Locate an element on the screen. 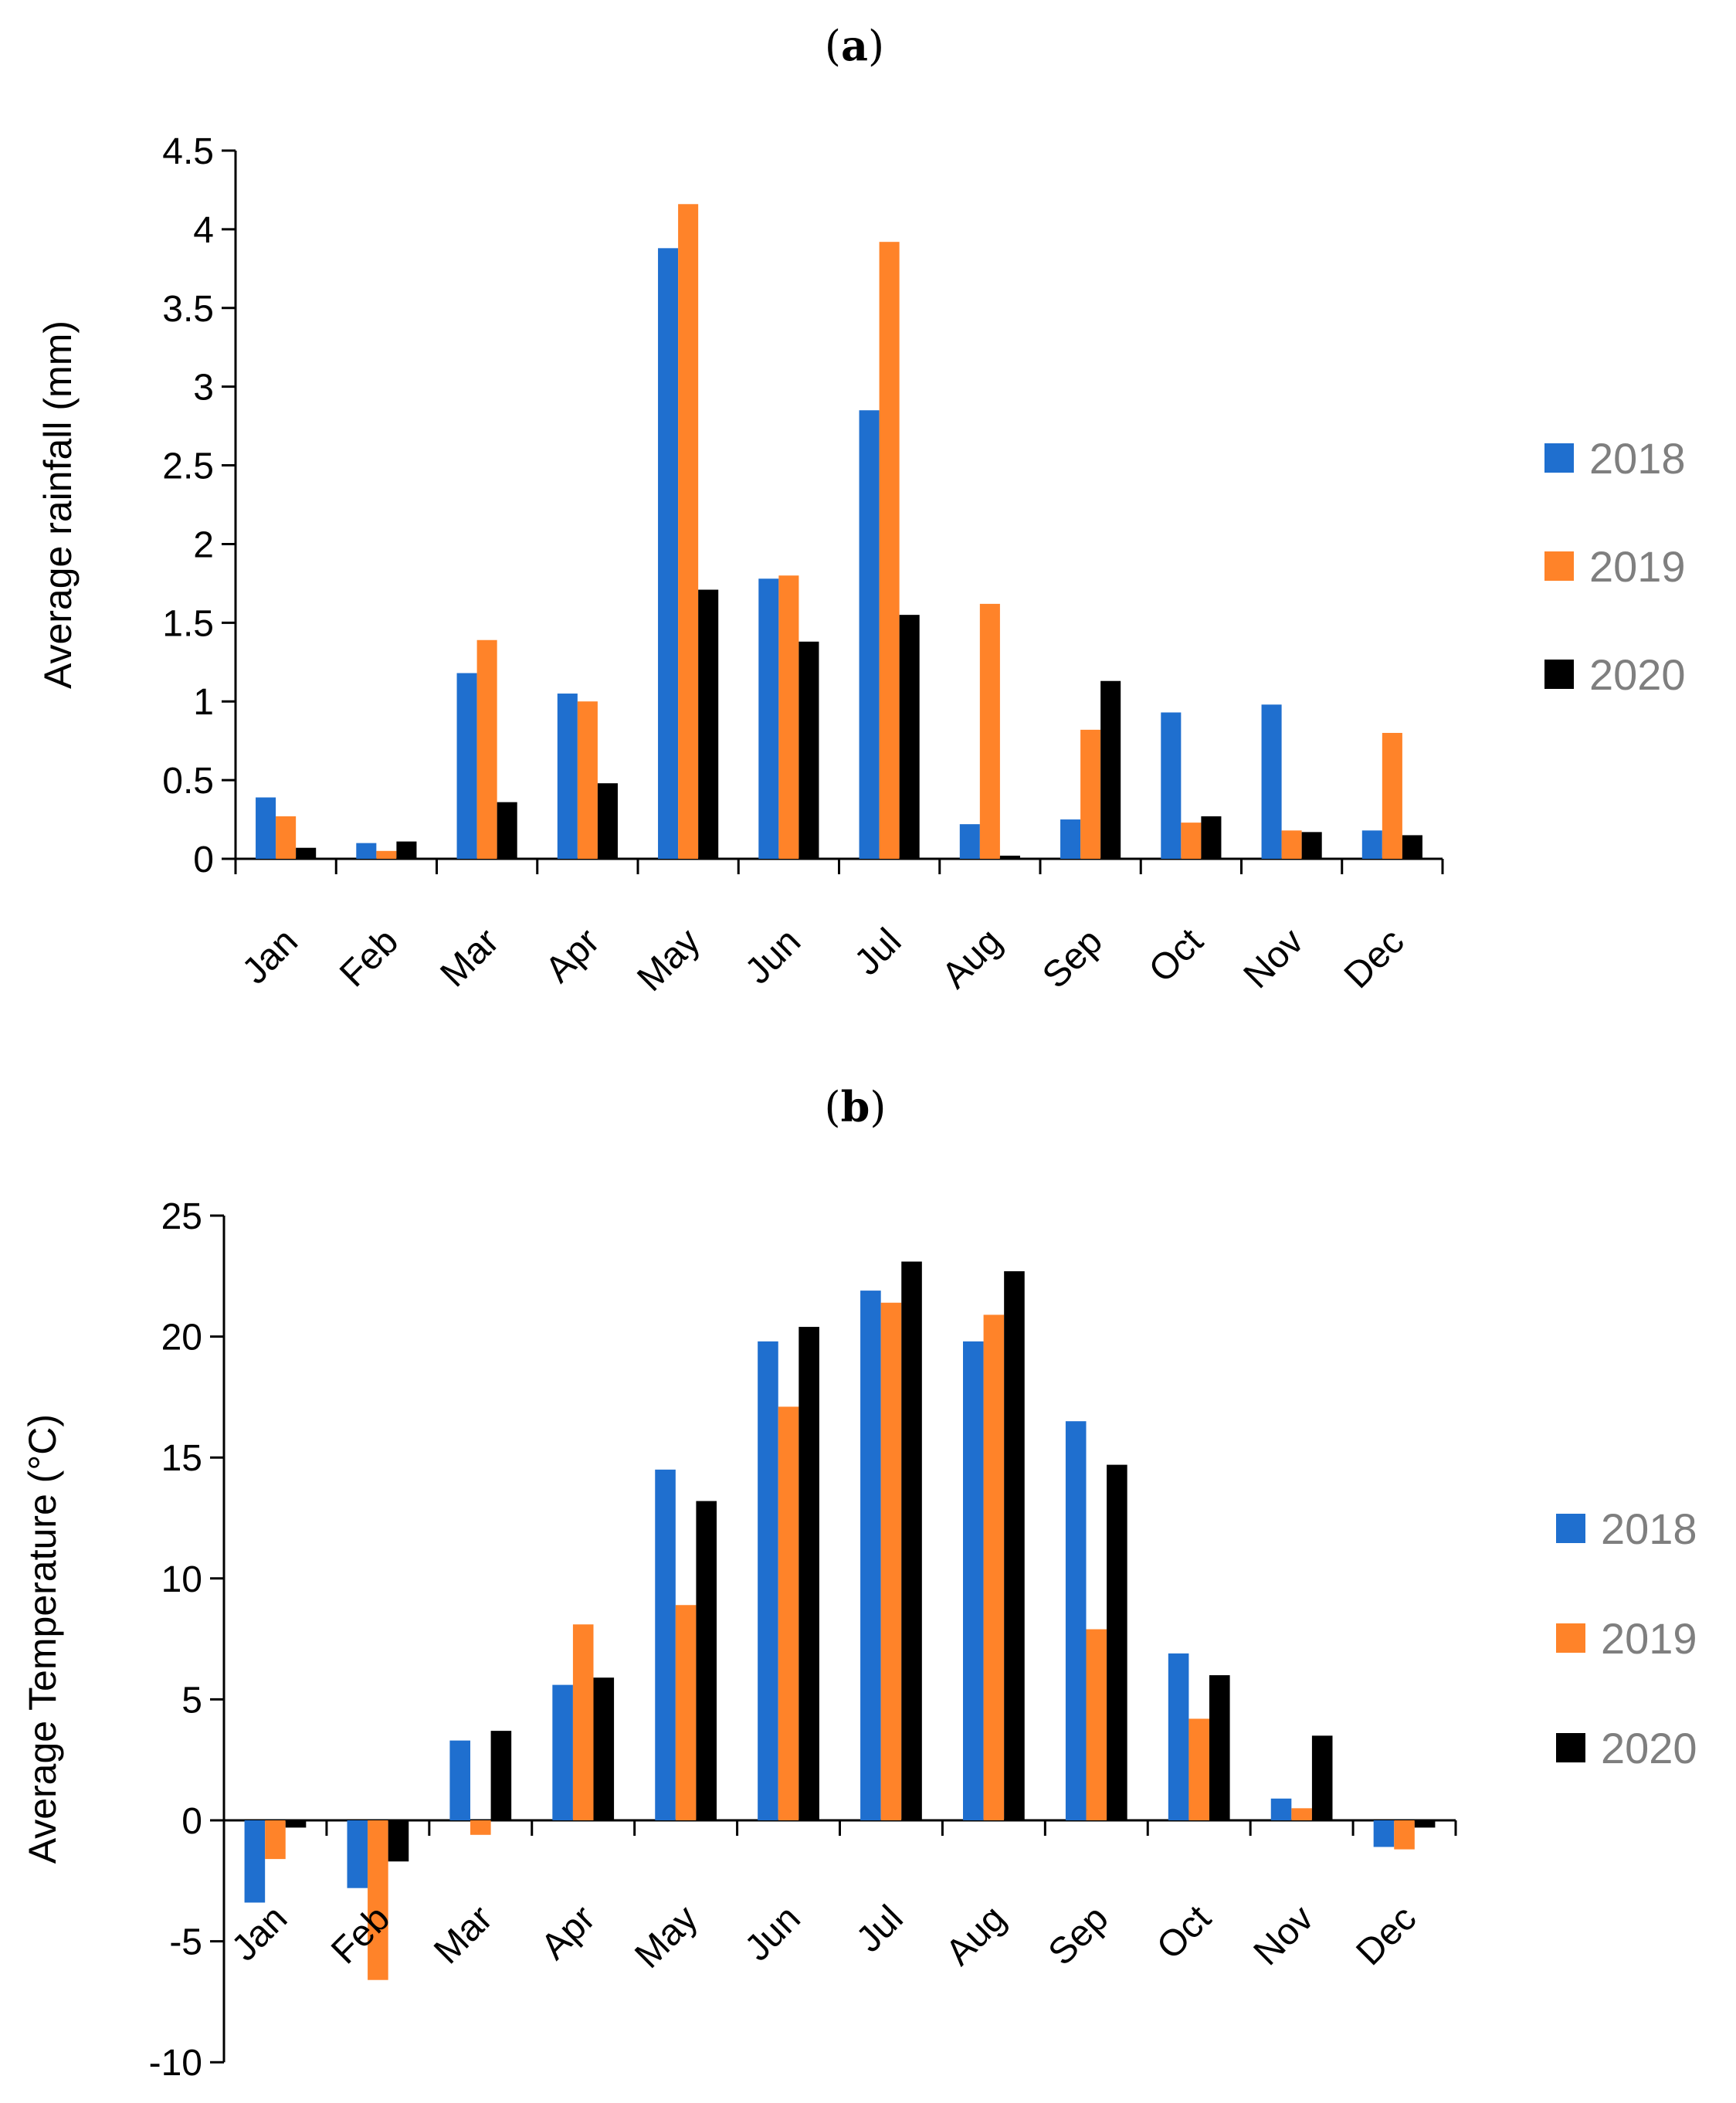 The height and width of the screenshot is (2103, 1736). panel-label-a: (a) is located at coordinates (854, 45).